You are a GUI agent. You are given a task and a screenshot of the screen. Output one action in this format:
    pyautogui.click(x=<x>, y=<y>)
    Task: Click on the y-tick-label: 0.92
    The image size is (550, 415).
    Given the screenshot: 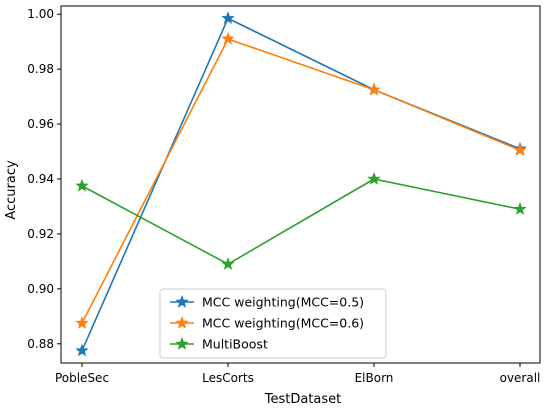 What is the action you would take?
    pyautogui.click(x=40, y=234)
    